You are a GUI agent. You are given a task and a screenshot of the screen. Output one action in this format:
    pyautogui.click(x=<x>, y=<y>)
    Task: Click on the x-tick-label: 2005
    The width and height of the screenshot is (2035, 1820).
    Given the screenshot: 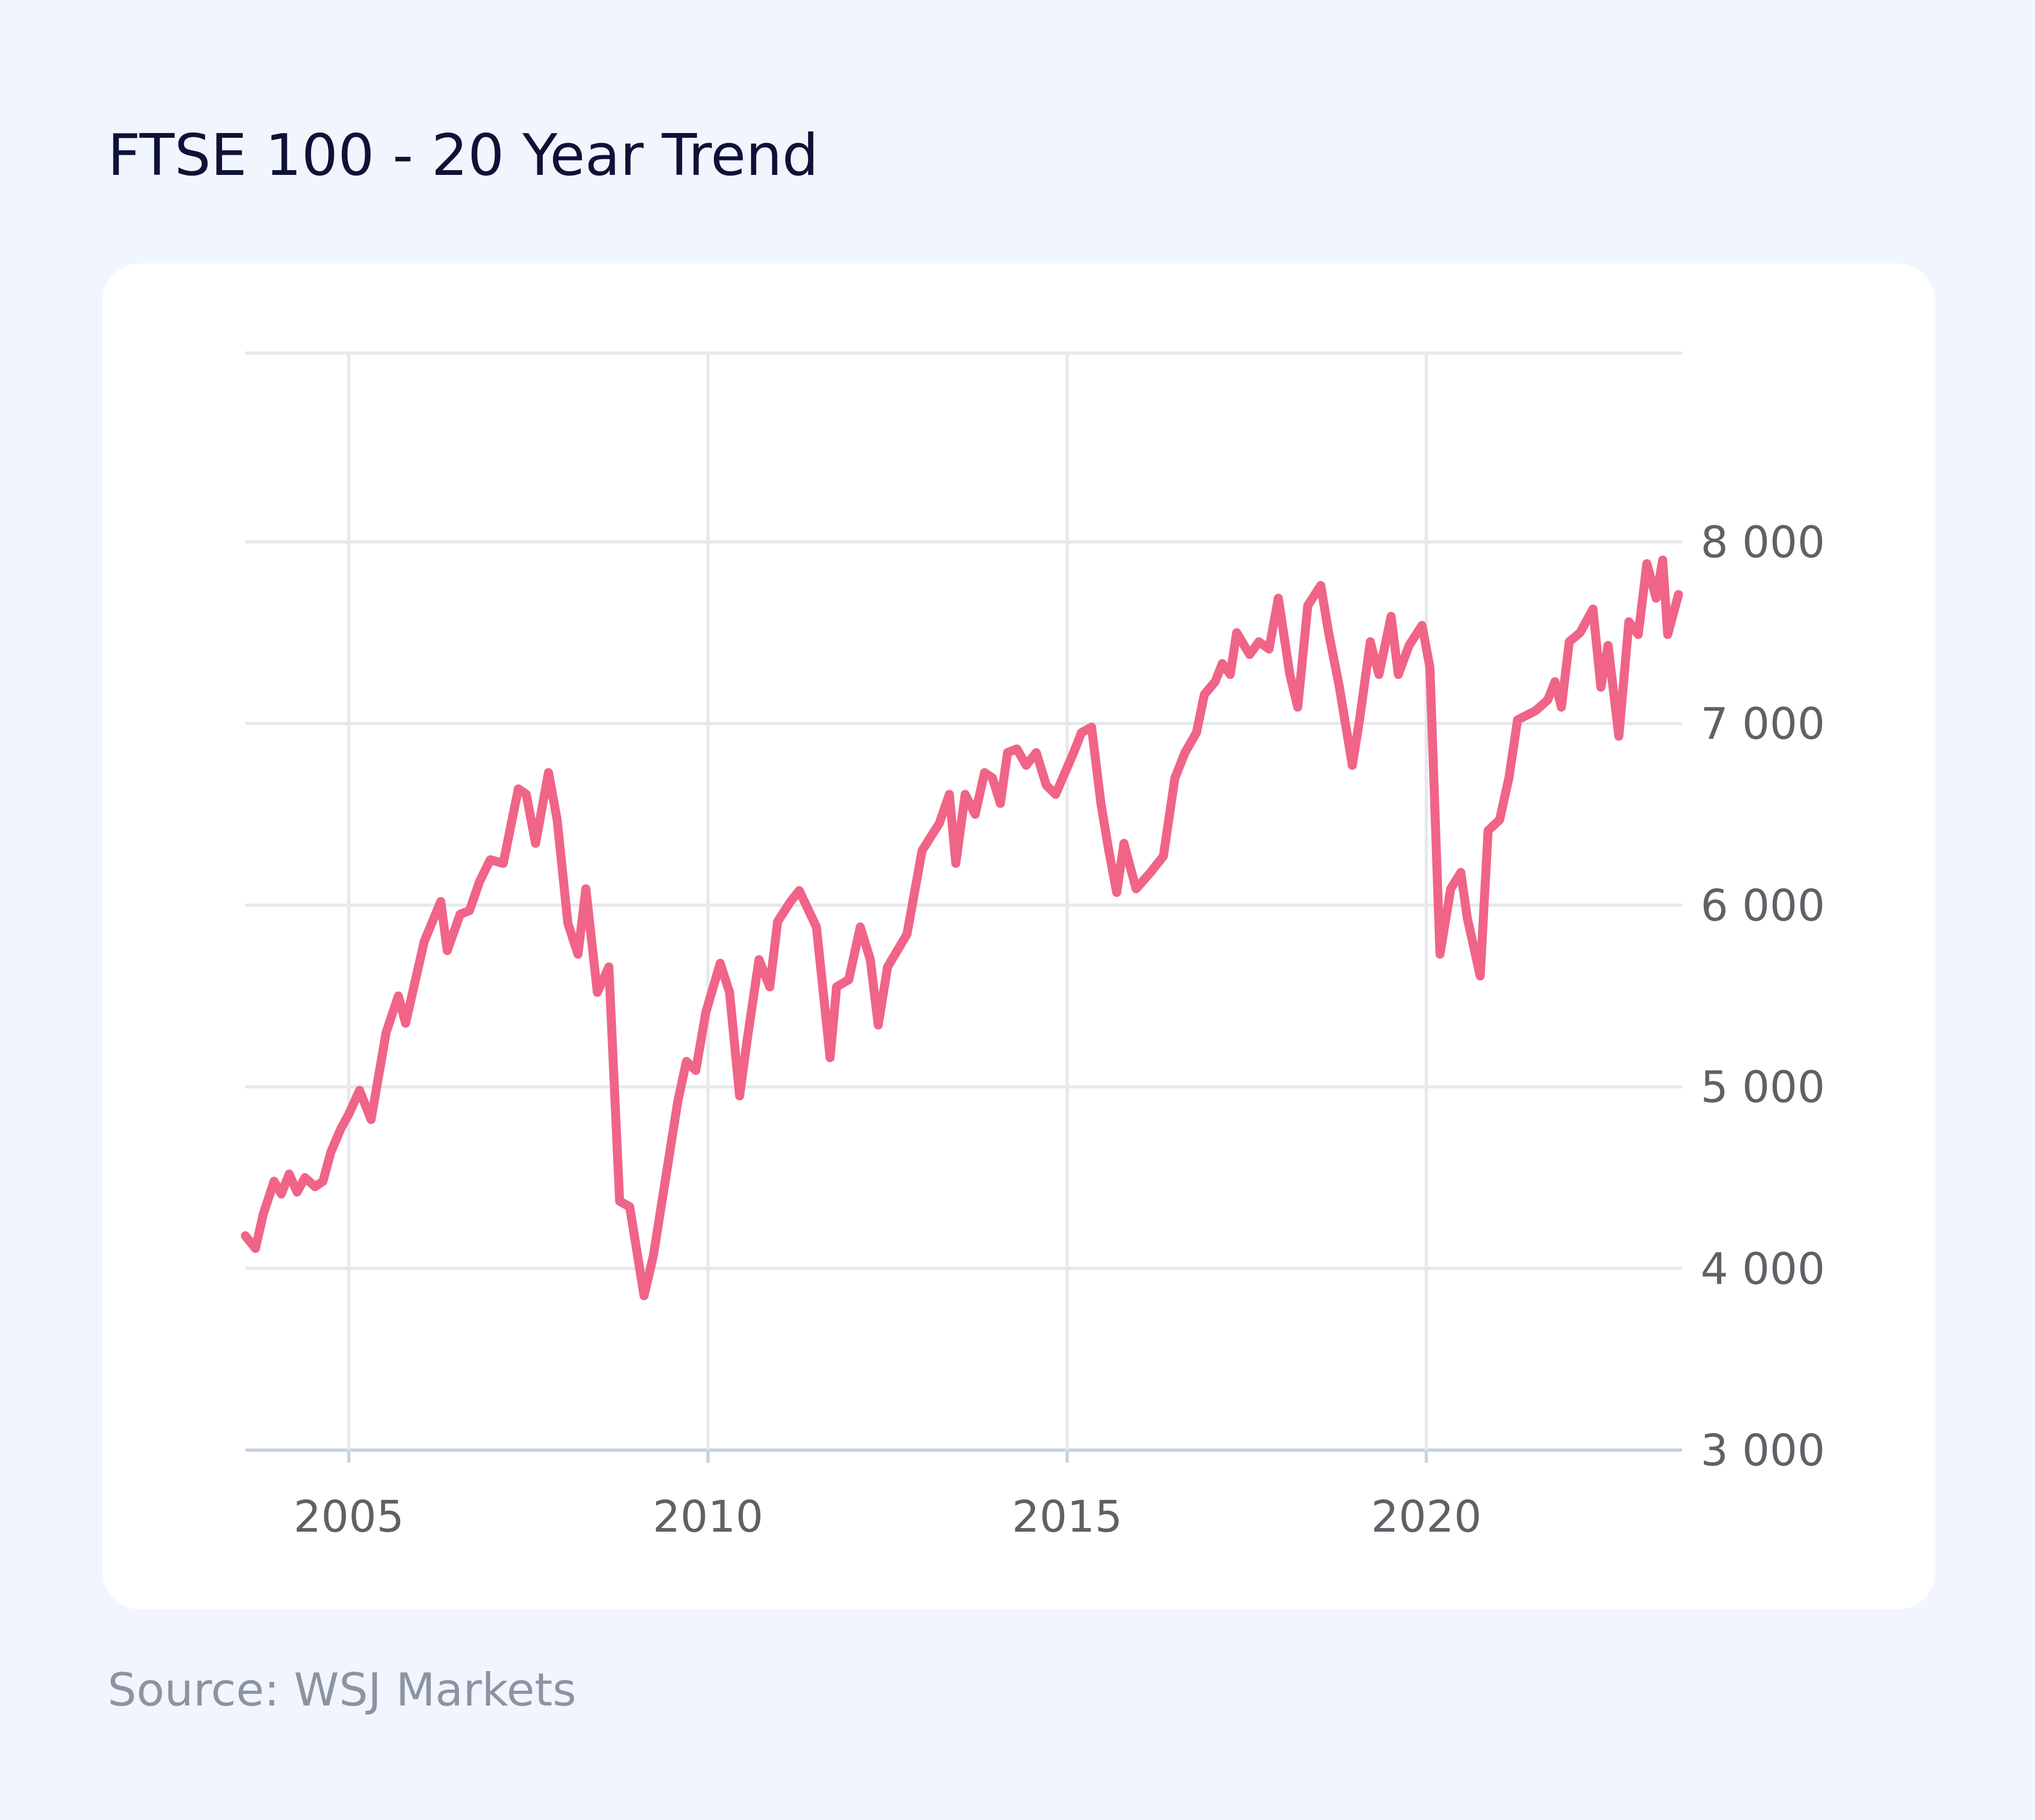 What is the action you would take?
    pyautogui.click(x=349, y=1517)
    